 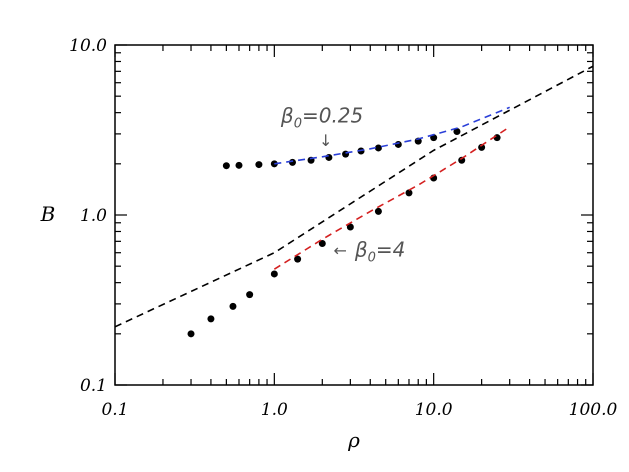 I want to click on x-tick-label-1: 1.0, so click(x=274, y=410).